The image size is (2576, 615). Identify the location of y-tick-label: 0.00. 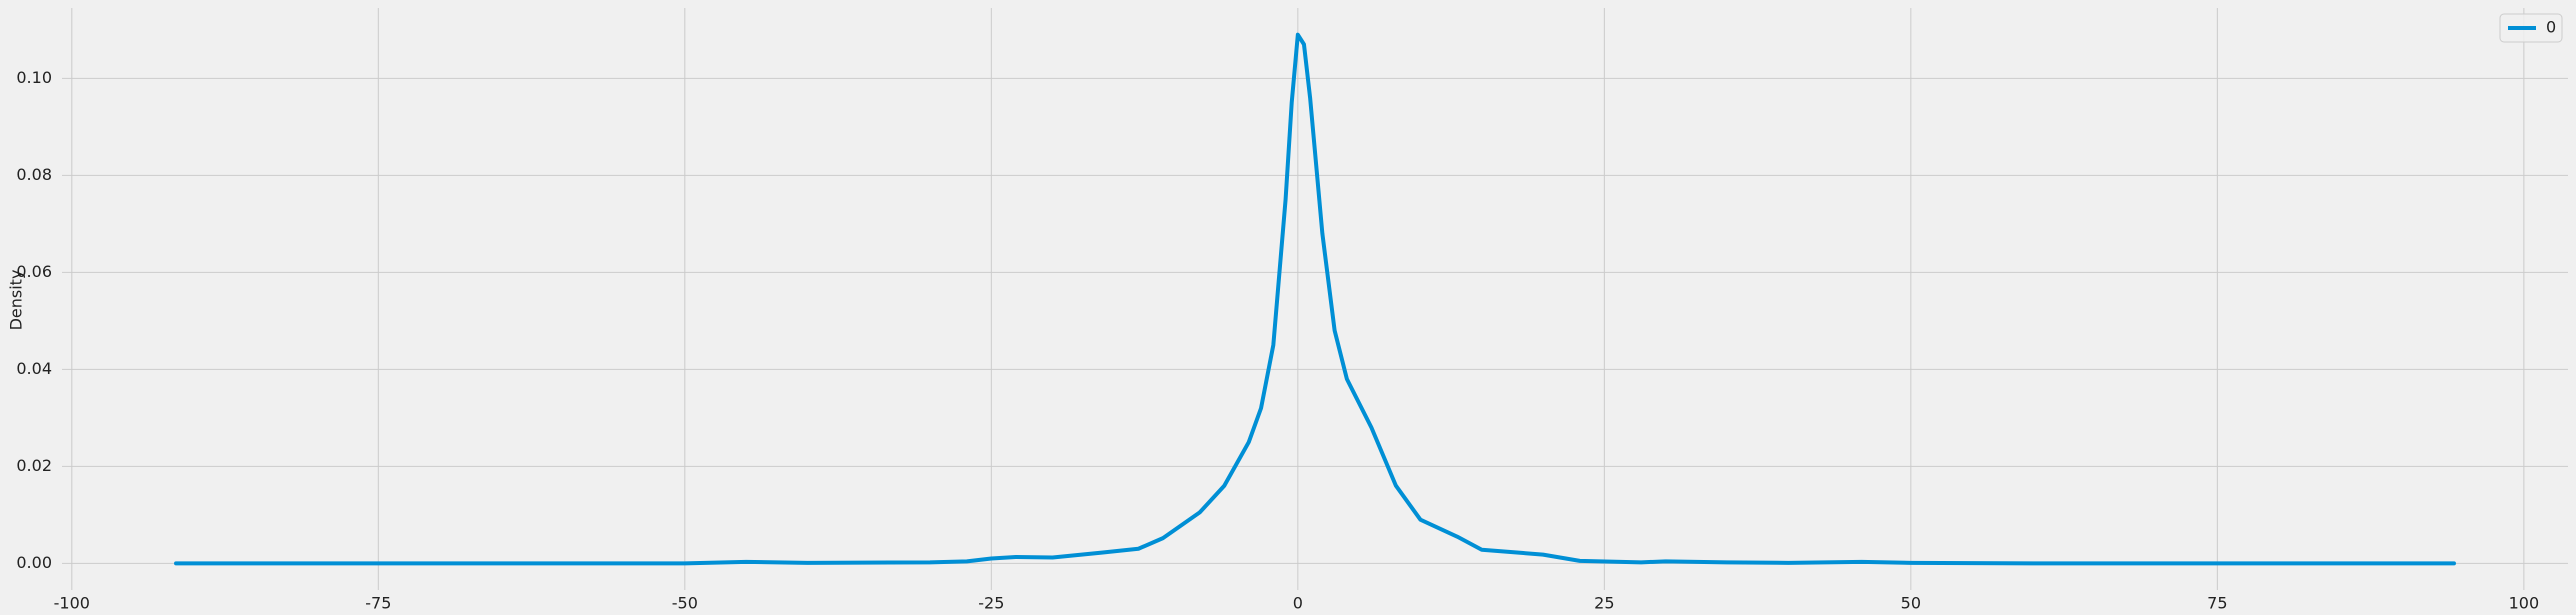
(34, 562).